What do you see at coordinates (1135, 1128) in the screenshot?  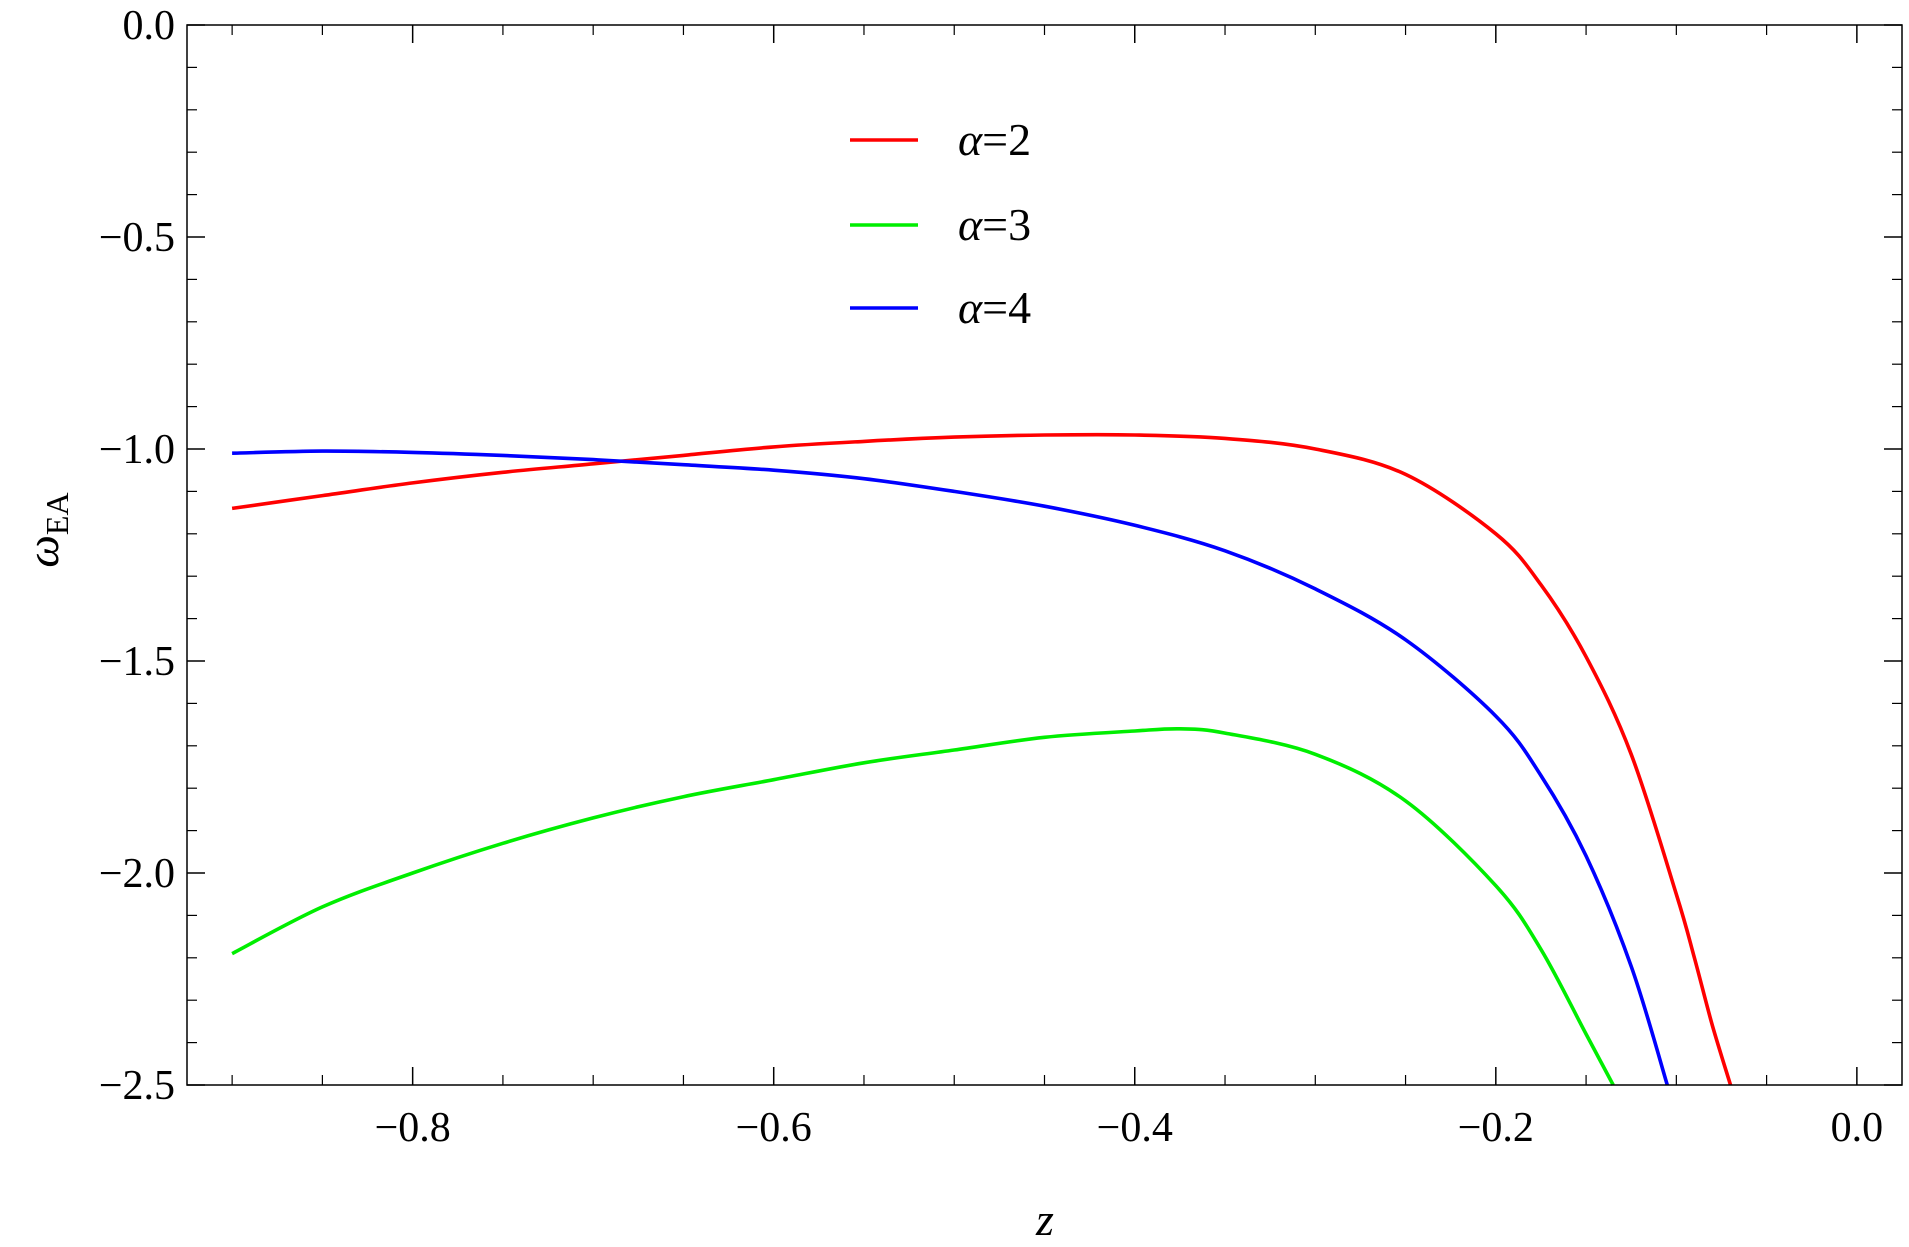 I see `x-tick-label: −0.4` at bounding box center [1135, 1128].